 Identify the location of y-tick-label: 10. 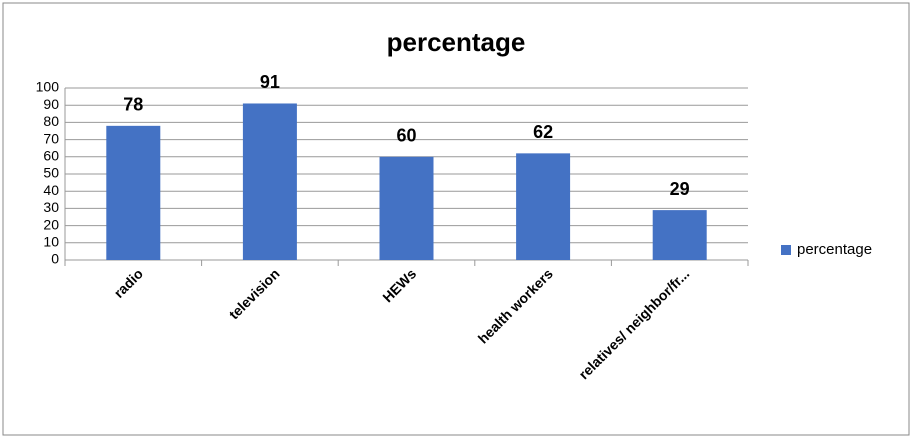
(51, 242).